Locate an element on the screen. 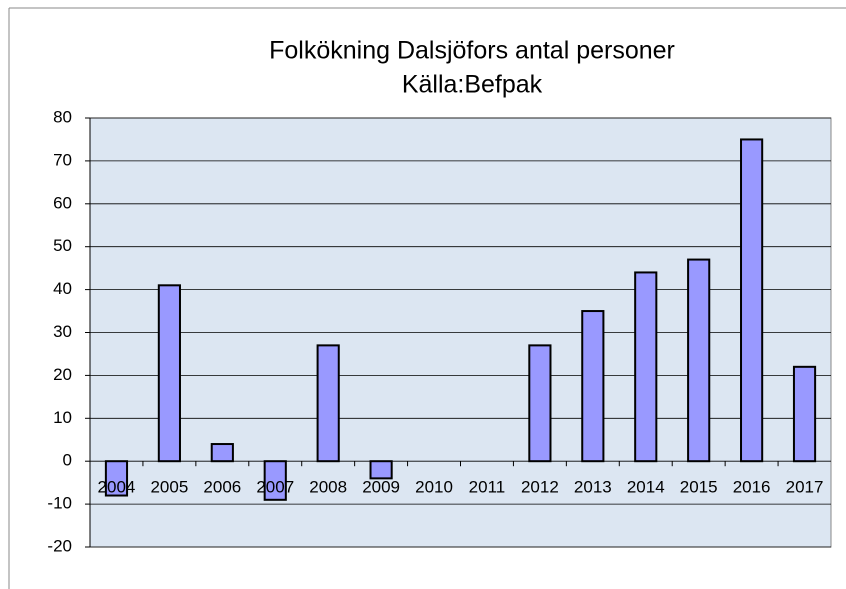 The height and width of the screenshot is (589, 846). chart-subtitle: Källa:Befpak is located at coordinates (472, 85).